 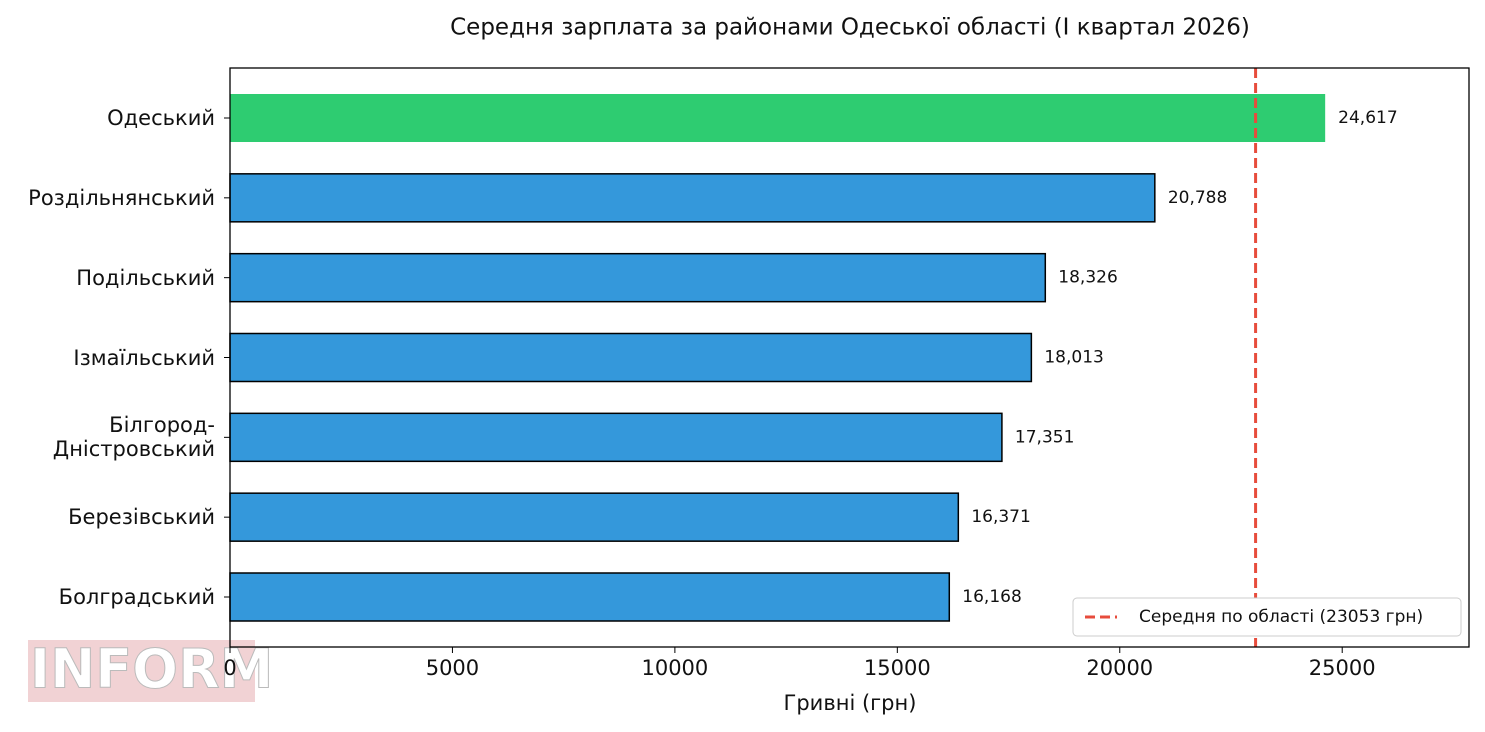 I want to click on x-tick-label: 25000, so click(x=1342, y=668).